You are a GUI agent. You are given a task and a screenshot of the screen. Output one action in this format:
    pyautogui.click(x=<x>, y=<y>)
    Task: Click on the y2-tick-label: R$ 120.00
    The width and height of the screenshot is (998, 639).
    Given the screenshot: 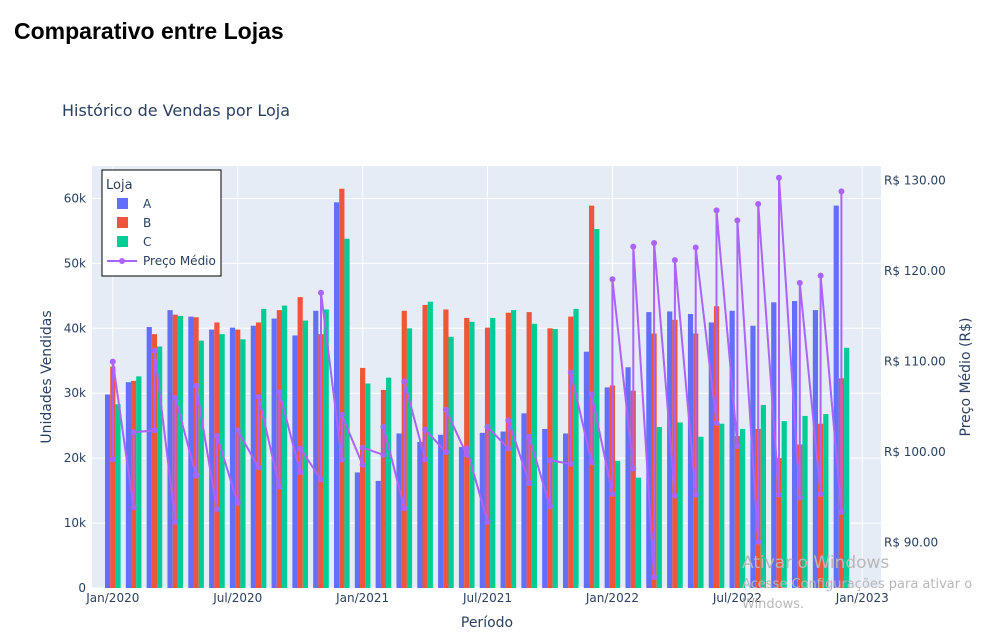 What is the action you would take?
    pyautogui.click(x=915, y=271)
    